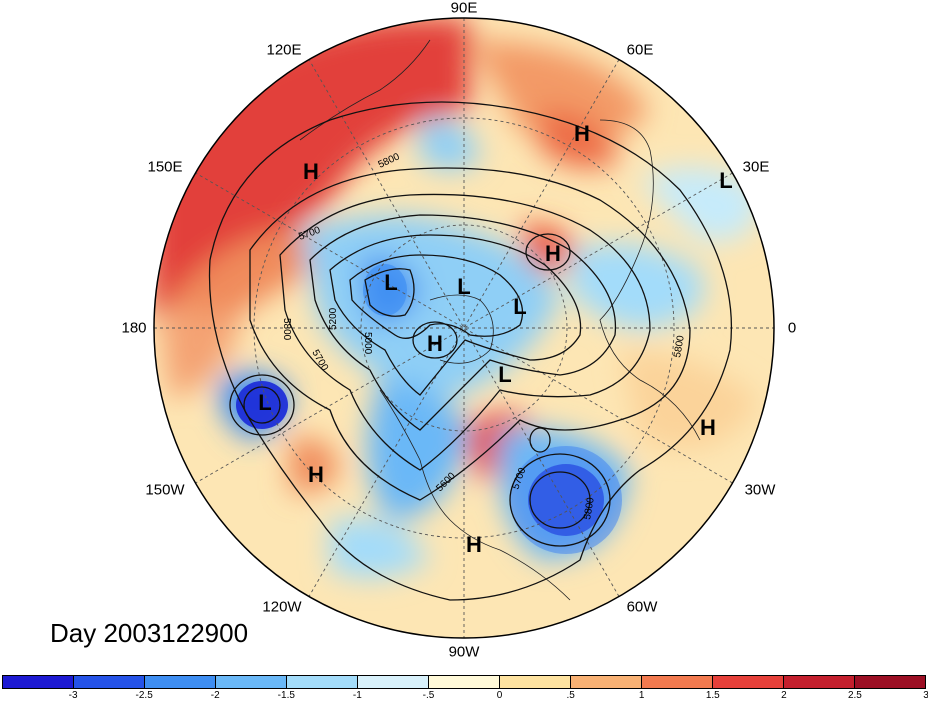 Image resolution: width=928 pixels, height=702 pixels. I want to click on lon-label-120e: 120E, so click(284, 50).